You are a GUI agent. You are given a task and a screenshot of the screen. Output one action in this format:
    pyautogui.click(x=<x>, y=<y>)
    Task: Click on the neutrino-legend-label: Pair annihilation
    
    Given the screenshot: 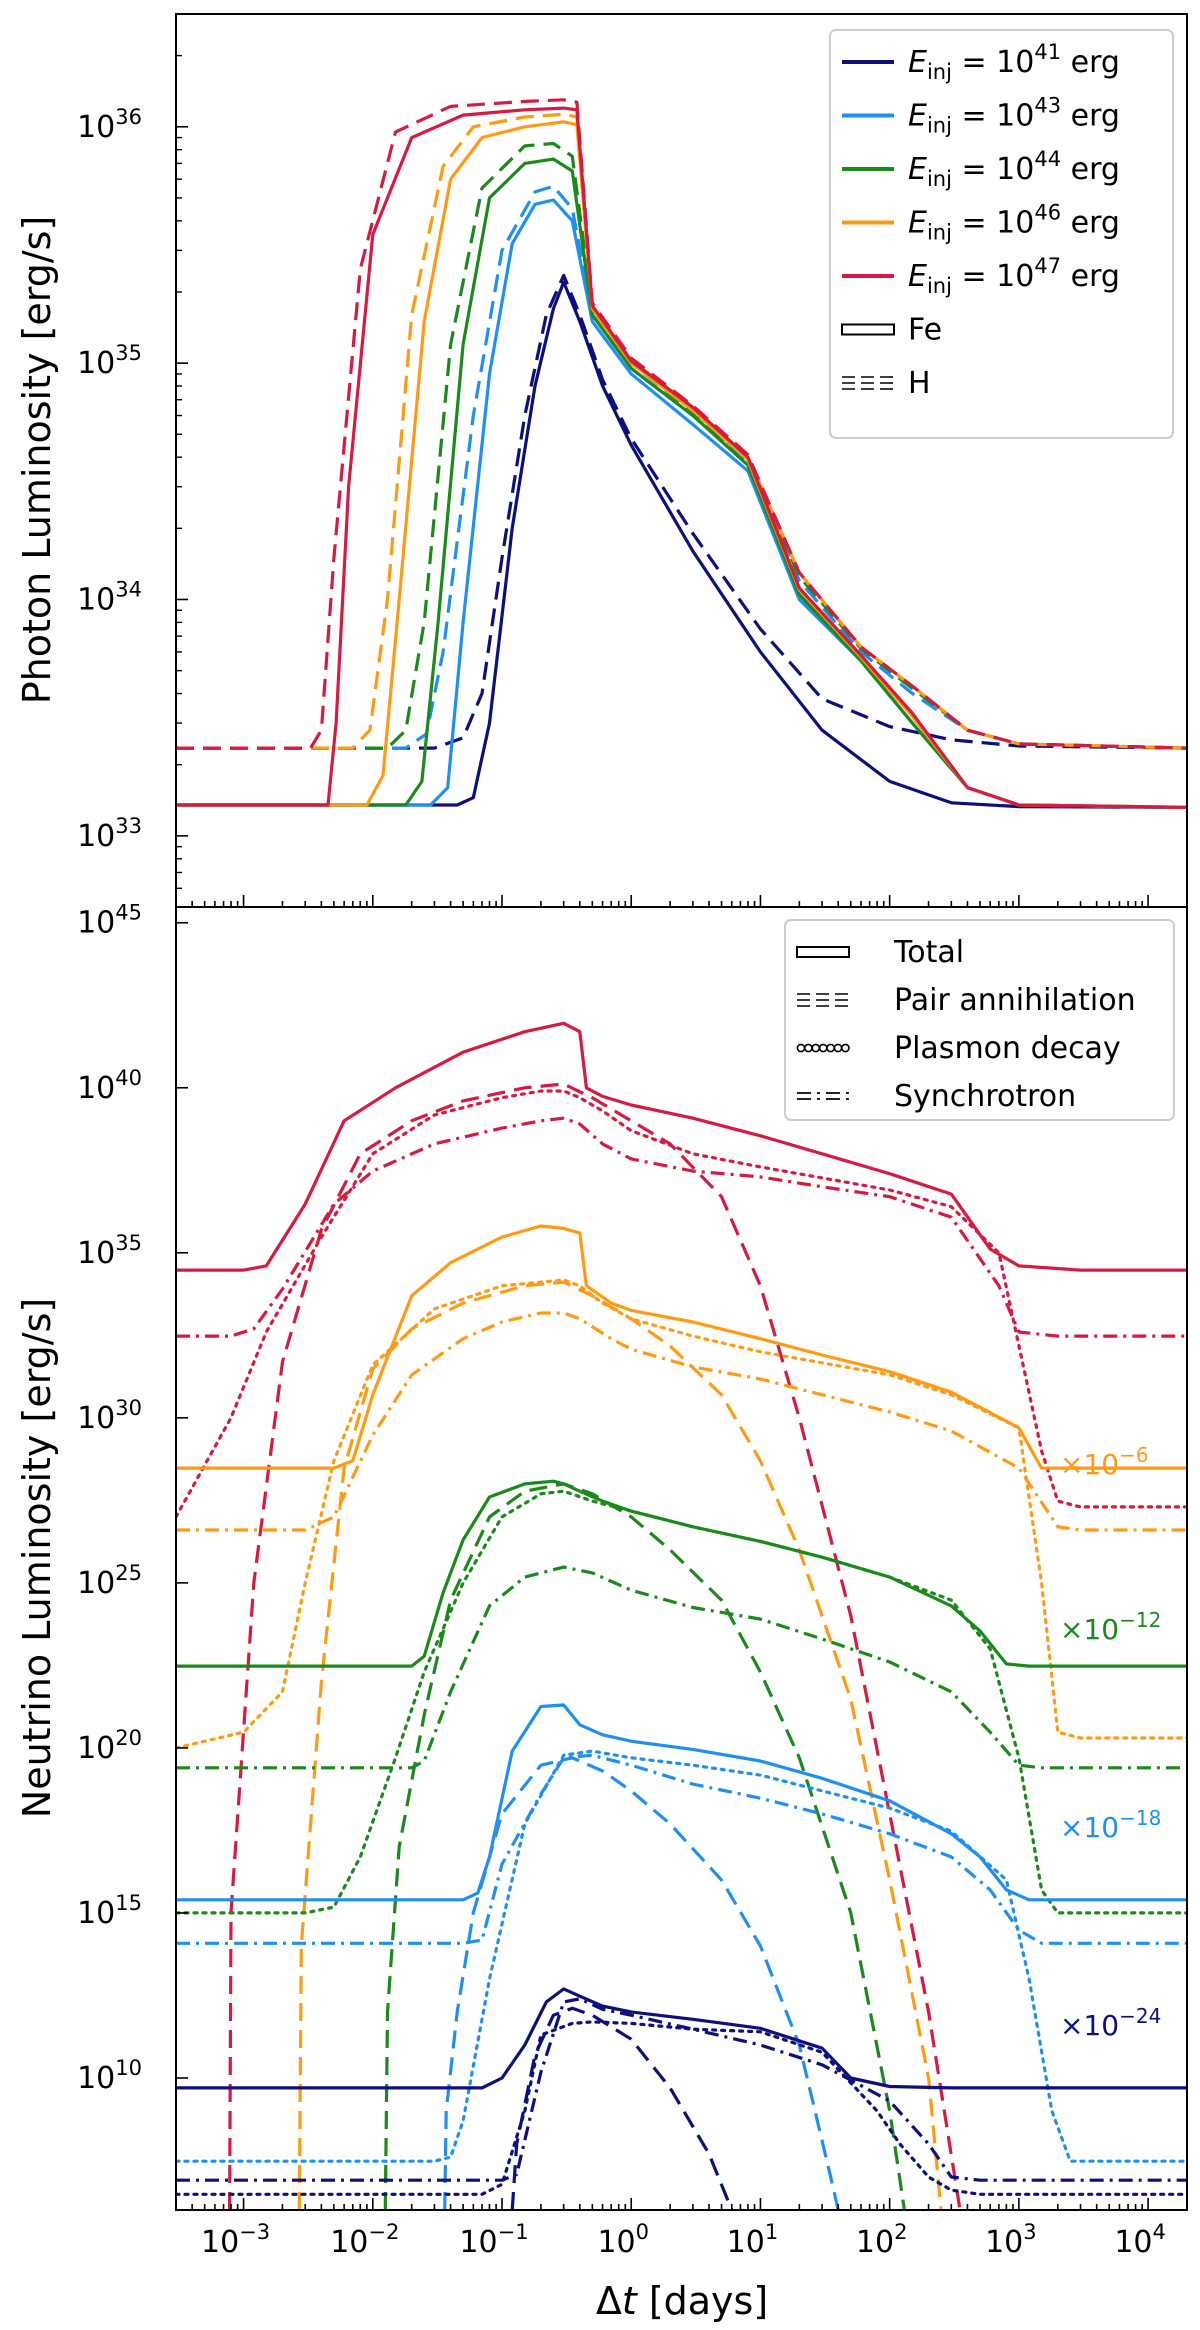 What is the action you would take?
    pyautogui.click(x=1015, y=1000)
    